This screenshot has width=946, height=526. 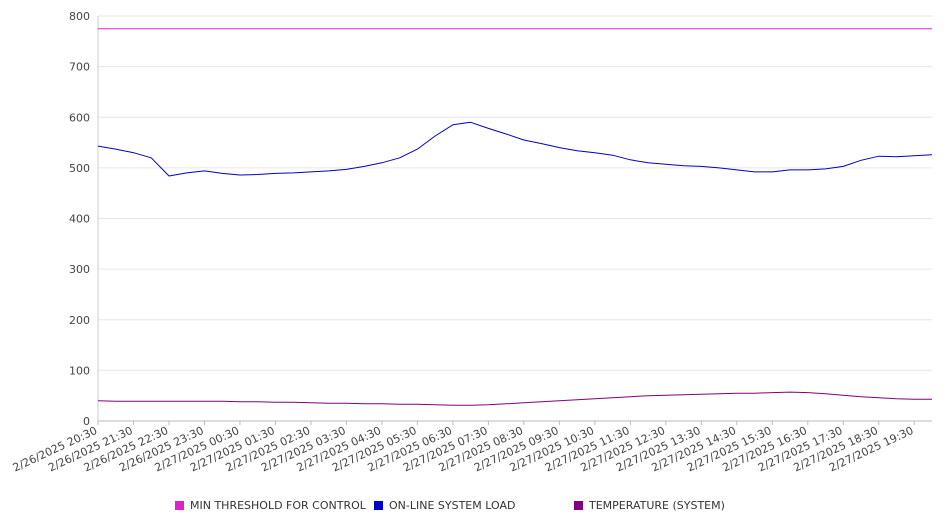 I want to click on y-tick-label: 600, so click(x=79, y=117).